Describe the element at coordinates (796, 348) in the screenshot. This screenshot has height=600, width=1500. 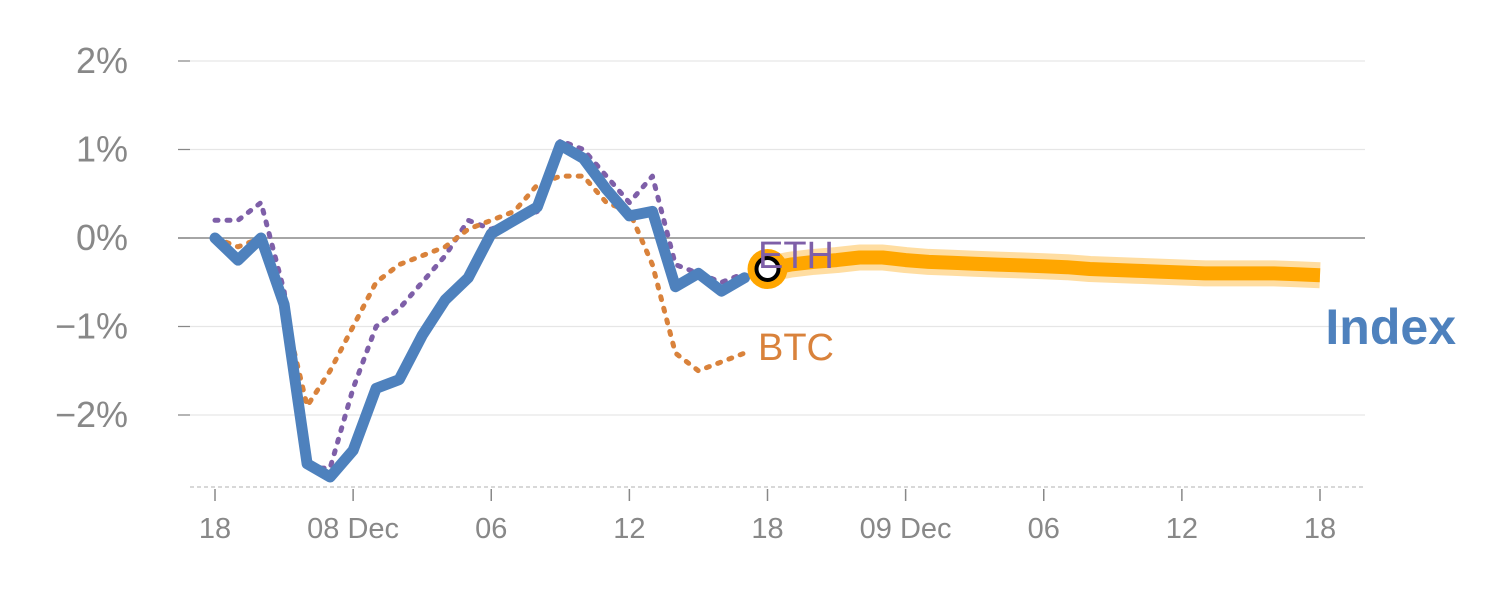
I see `series-label-btc: BTC` at that location.